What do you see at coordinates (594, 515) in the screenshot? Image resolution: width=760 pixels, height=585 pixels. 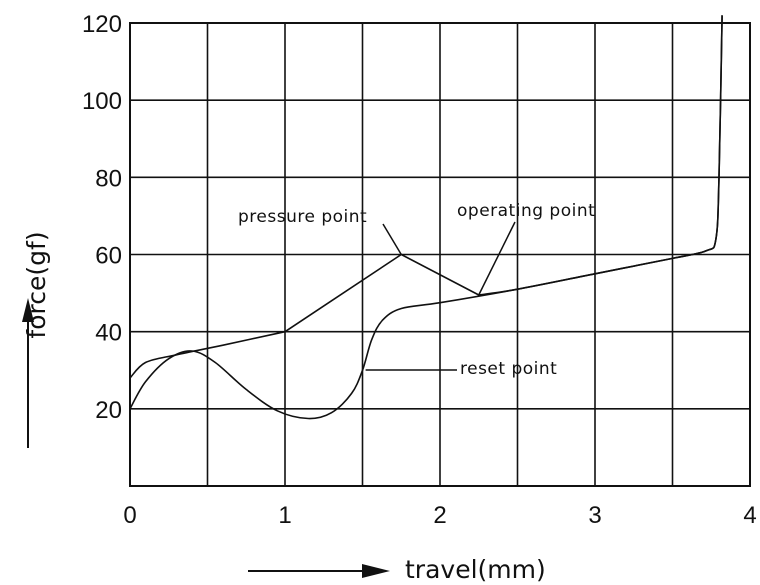 I see `x-tick-label: 3` at bounding box center [594, 515].